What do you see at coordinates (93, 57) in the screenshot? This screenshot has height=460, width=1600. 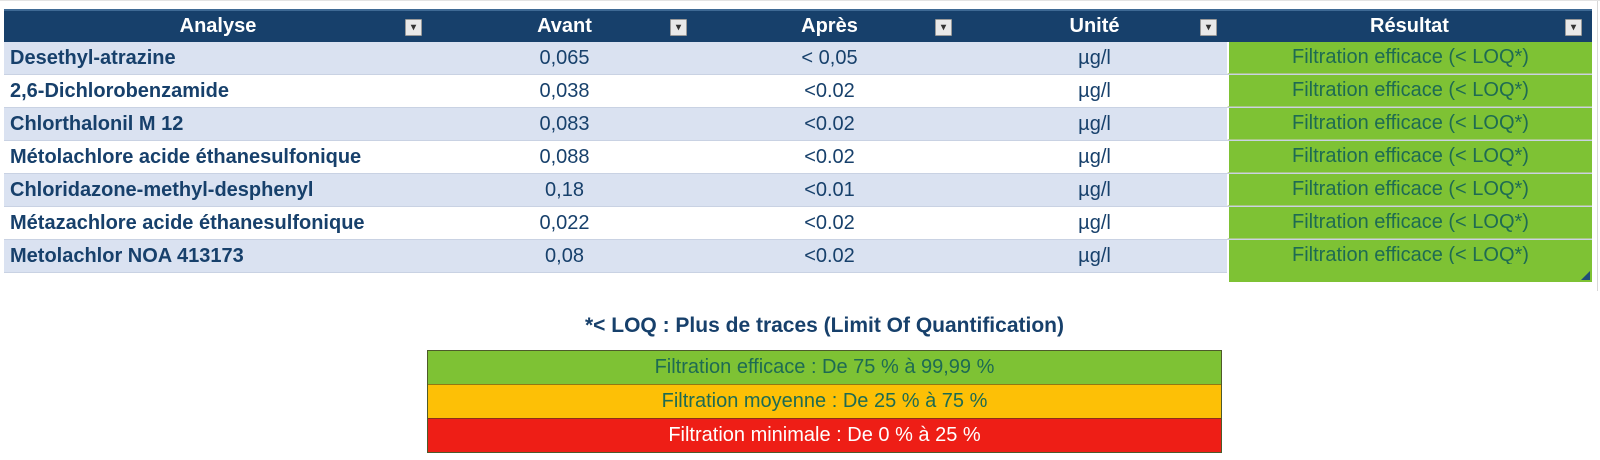 I see `analyse-cell: Desethyl-atrazine` at bounding box center [93, 57].